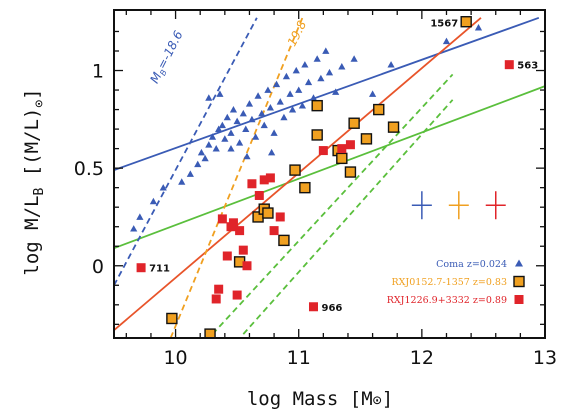 This screenshot has height=416, width=566. I want to click on line-label-mb: MB=-18.6, so click(167, 57).